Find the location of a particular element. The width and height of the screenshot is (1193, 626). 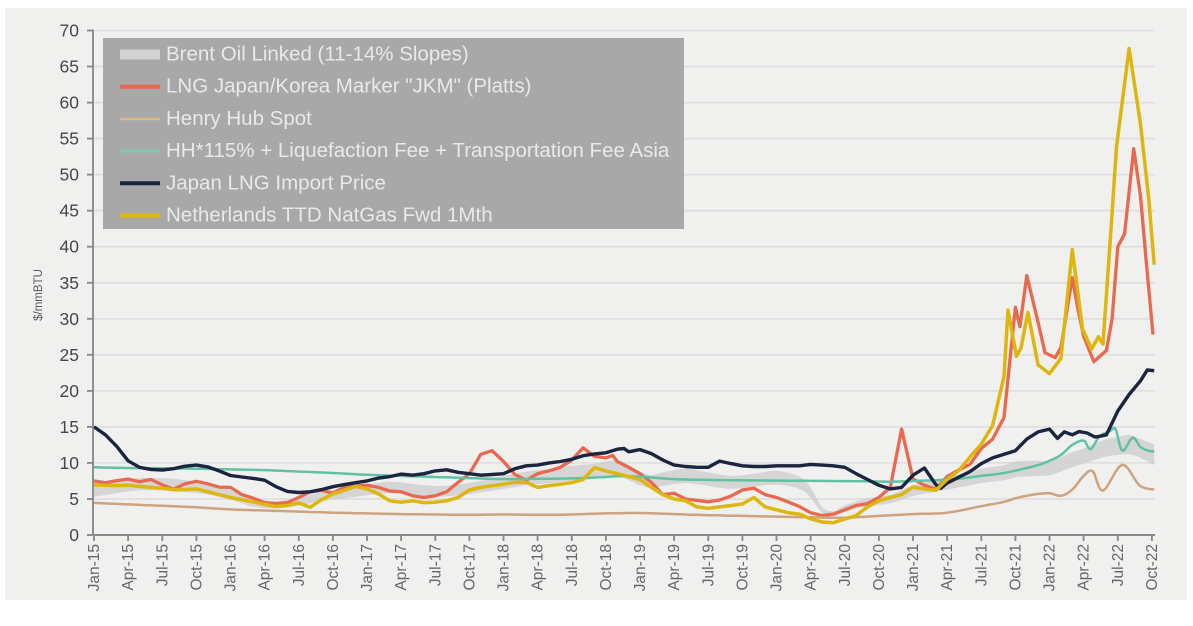

svg-text: Jan-20 is located at coordinates (777, 568).